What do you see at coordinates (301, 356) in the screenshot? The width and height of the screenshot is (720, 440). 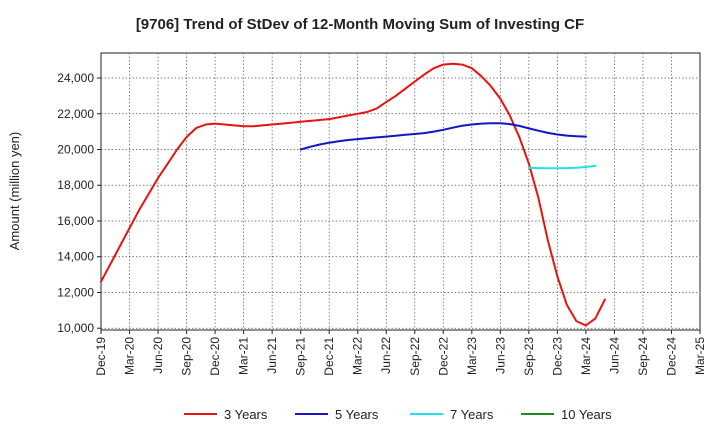 I see `x-tick-label: Sep-21` at bounding box center [301, 356].